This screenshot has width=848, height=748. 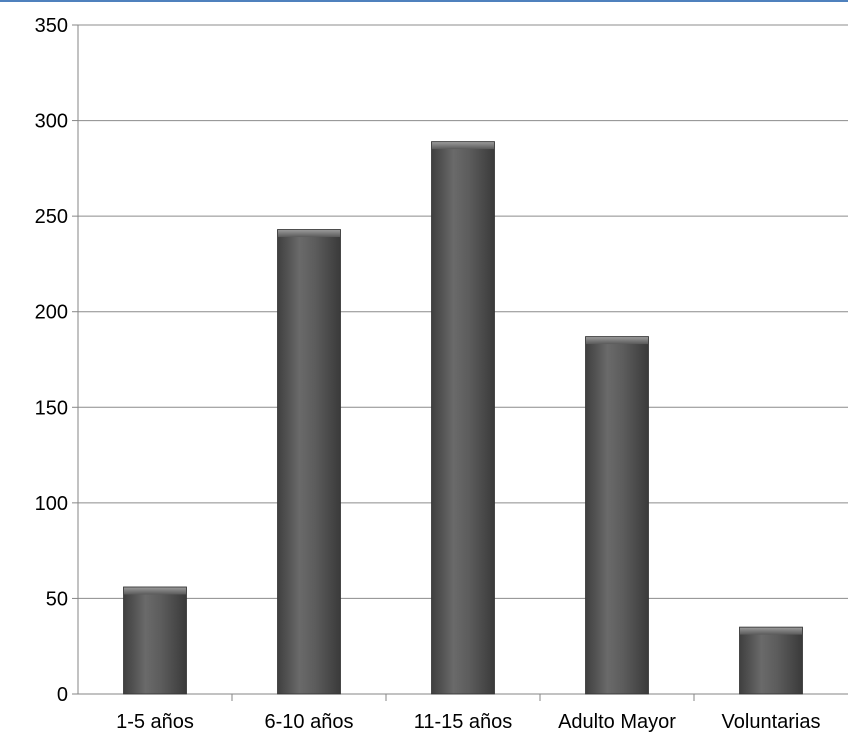 What do you see at coordinates (463, 722) in the screenshot?
I see `x-tick-label: 11-15 años` at bounding box center [463, 722].